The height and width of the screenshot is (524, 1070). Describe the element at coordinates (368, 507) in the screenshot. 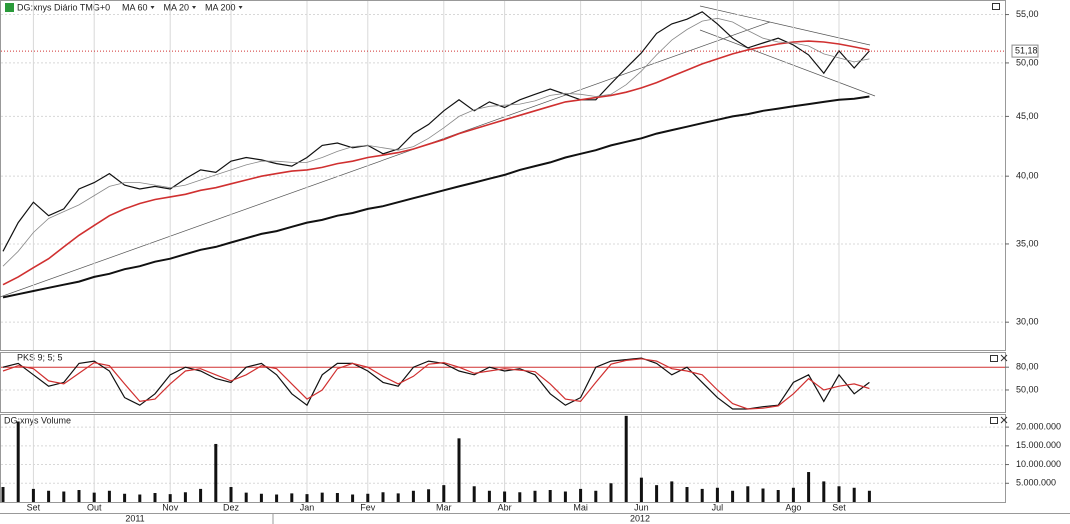

I see `x-tick-label: Fev` at that location.